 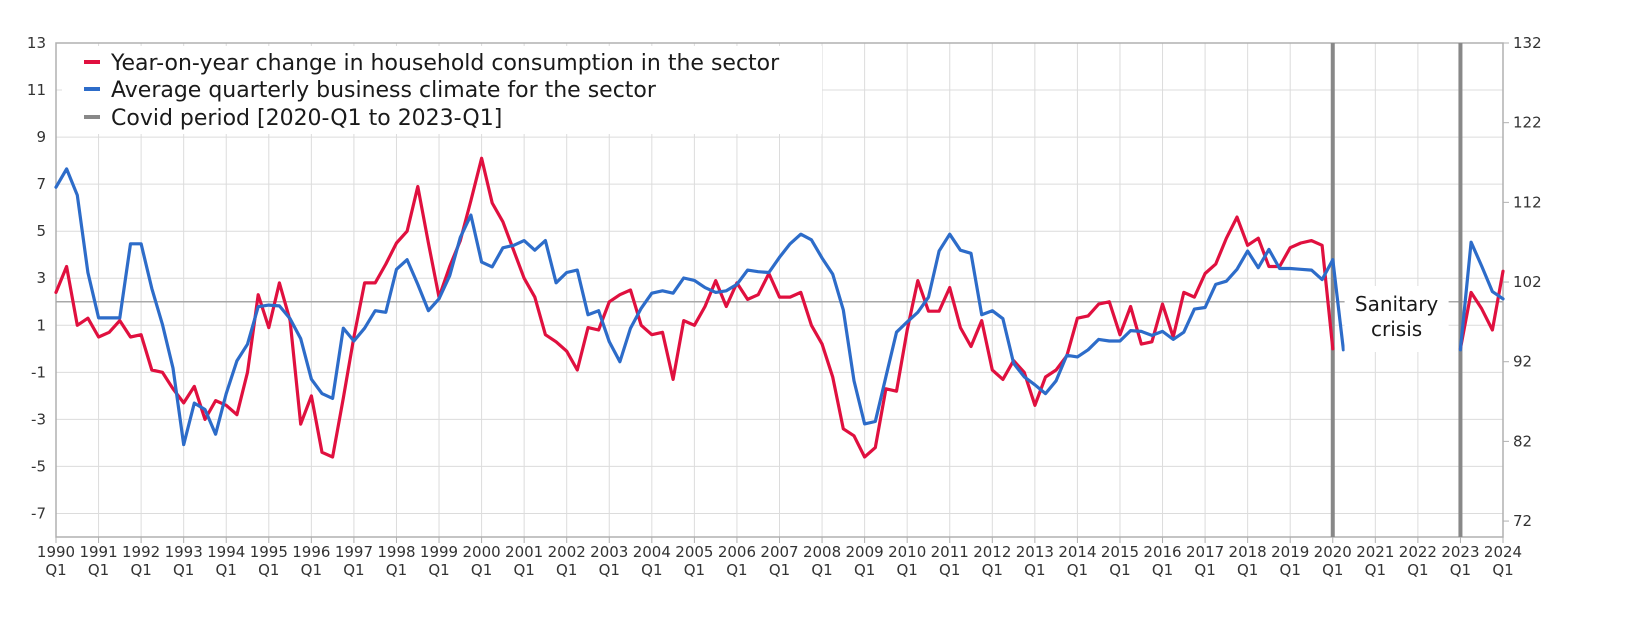 What do you see at coordinates (269, 552) in the screenshot?
I see `x-tick-year-label: 1995` at bounding box center [269, 552].